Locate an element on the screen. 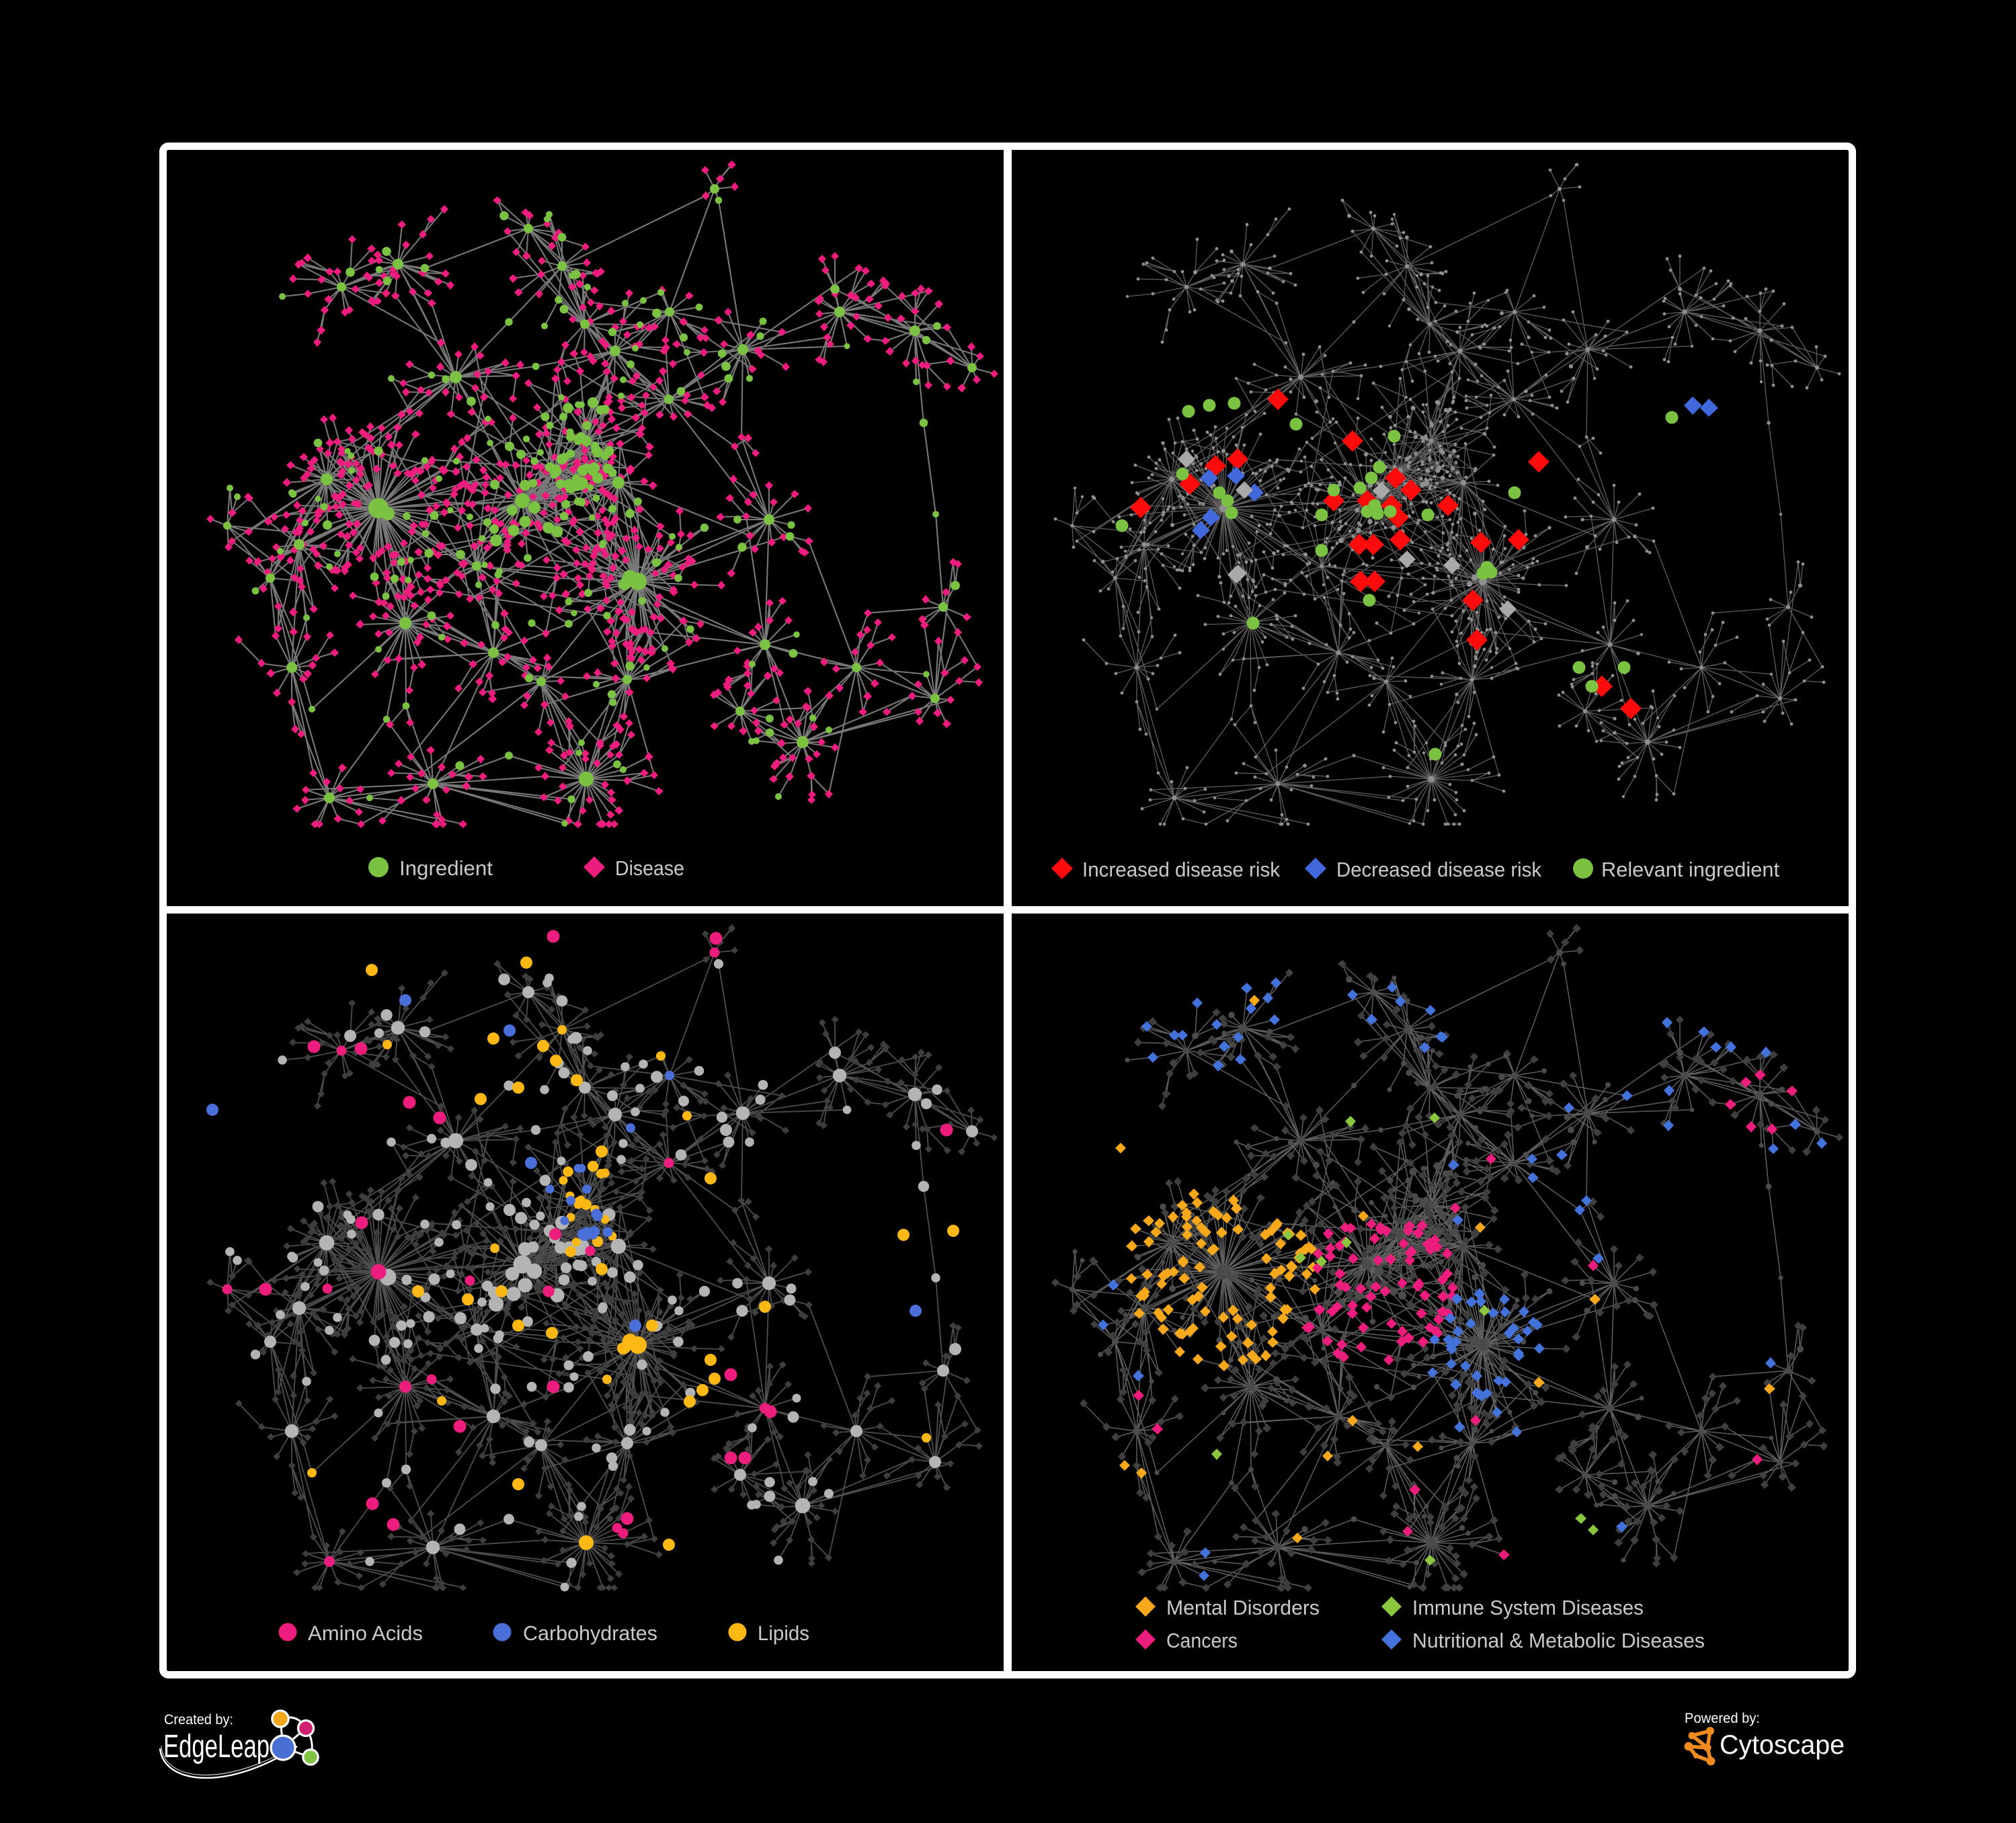 The width and height of the screenshot is (2016, 1823). svg-text: Immune System Diseases is located at coordinates (1528, 1607).